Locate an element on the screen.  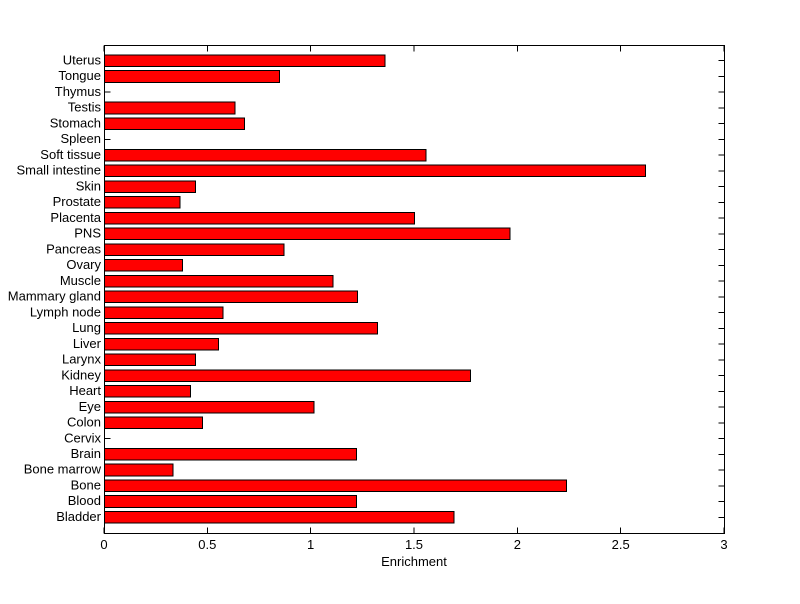
svg-text: 3 is located at coordinates (723, 544).